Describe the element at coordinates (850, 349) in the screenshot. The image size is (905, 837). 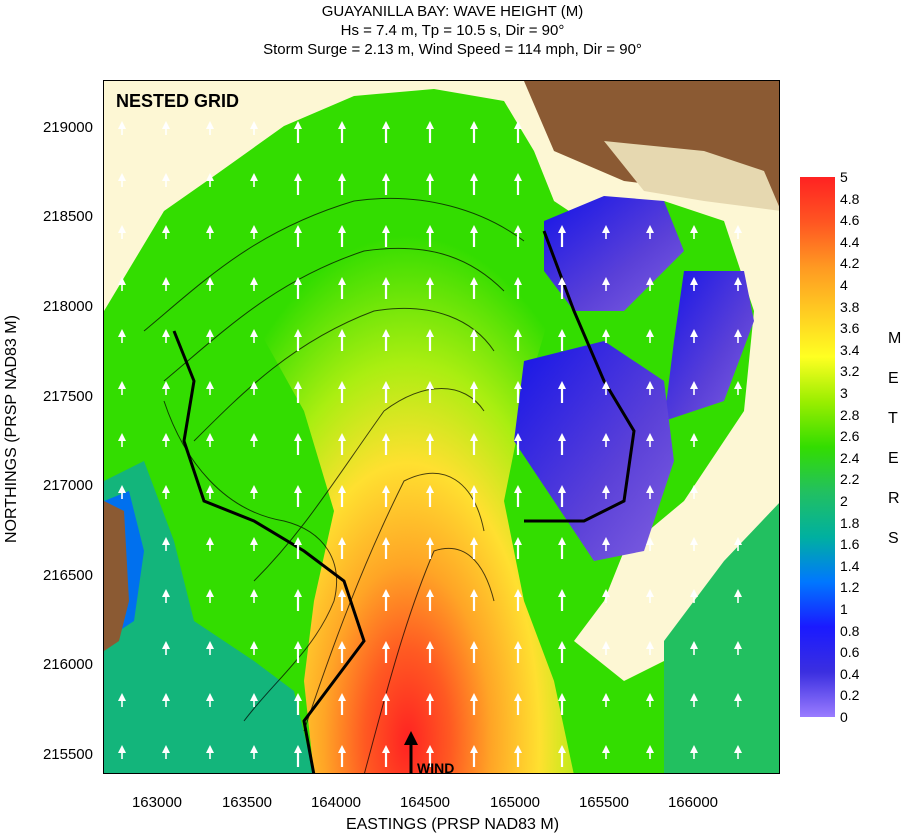
I see `colorbar-tick: 3.4` at that location.